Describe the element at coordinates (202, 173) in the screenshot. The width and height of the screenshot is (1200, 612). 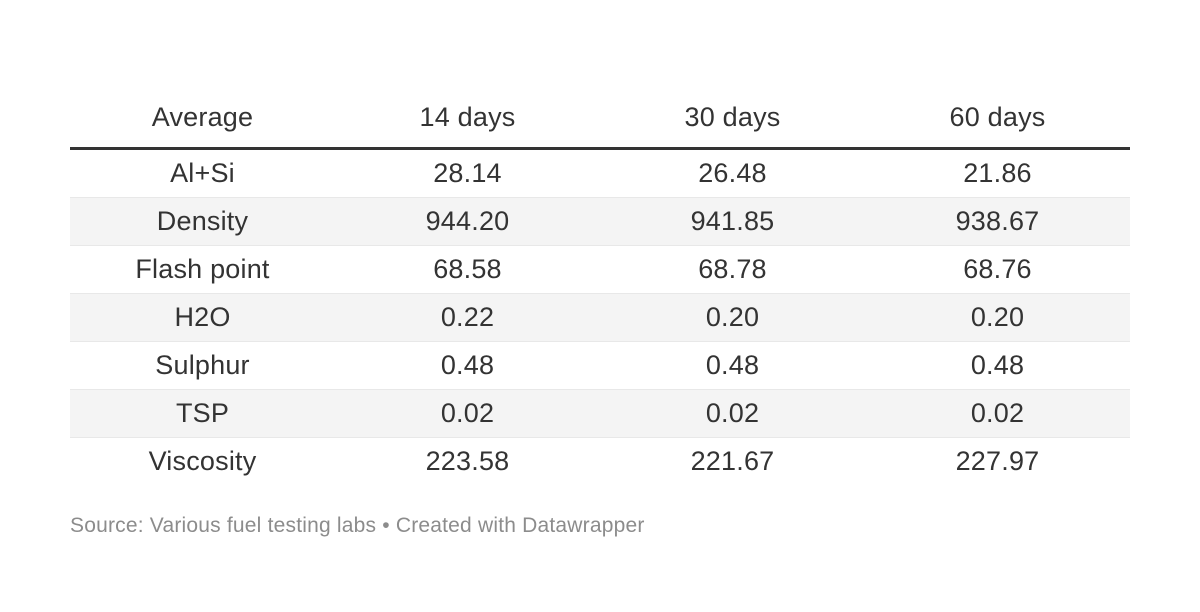
I see `row-label-cell: Al+Si` at that location.